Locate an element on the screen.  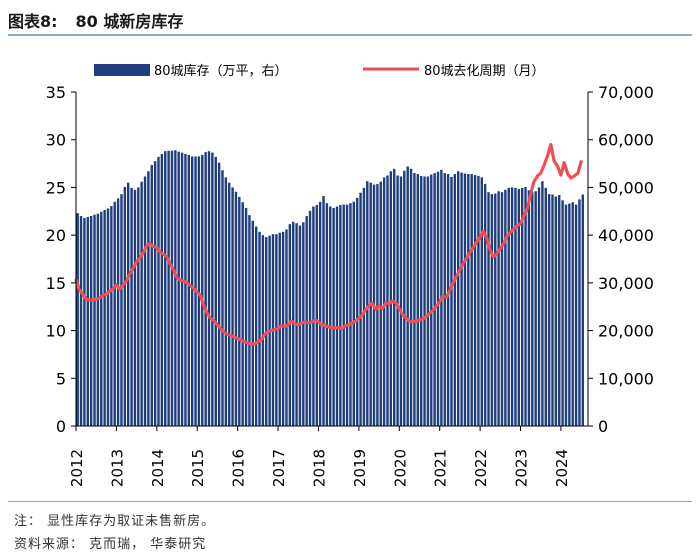
right-tick-label: 0 is located at coordinates (603, 426).